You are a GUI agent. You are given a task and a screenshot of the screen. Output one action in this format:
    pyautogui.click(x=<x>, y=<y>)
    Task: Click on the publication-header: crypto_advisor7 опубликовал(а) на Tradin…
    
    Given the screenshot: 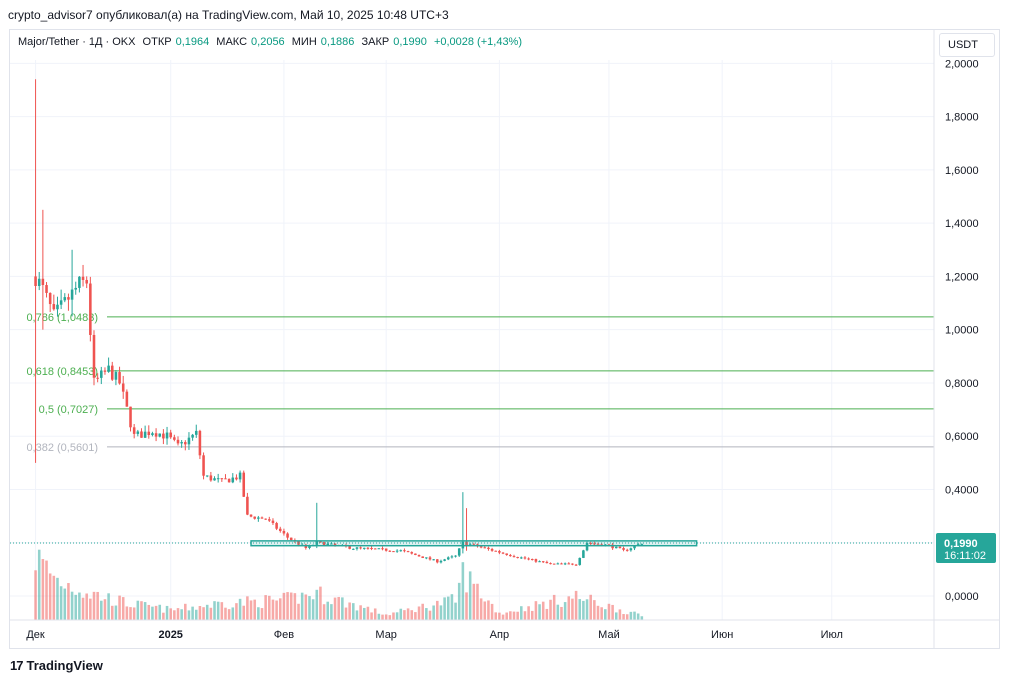 What is the action you would take?
    pyautogui.click(x=228, y=15)
    